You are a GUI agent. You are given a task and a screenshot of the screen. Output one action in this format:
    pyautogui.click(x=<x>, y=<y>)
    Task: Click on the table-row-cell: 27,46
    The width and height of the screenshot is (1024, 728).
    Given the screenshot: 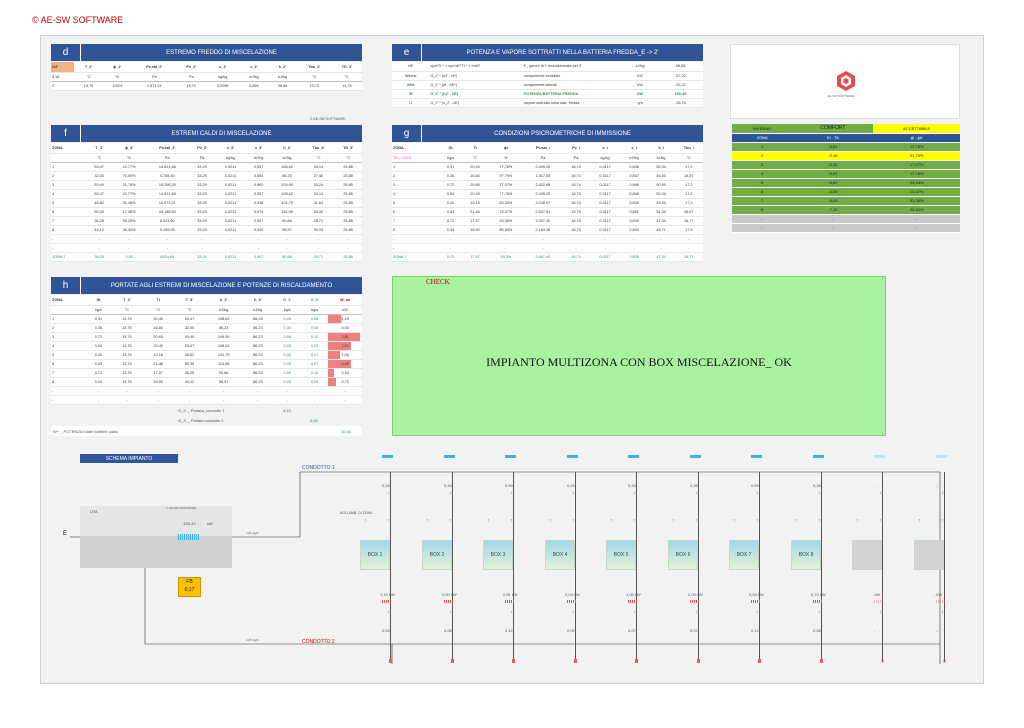 What is the action you would take?
    pyautogui.click(x=318, y=176)
    